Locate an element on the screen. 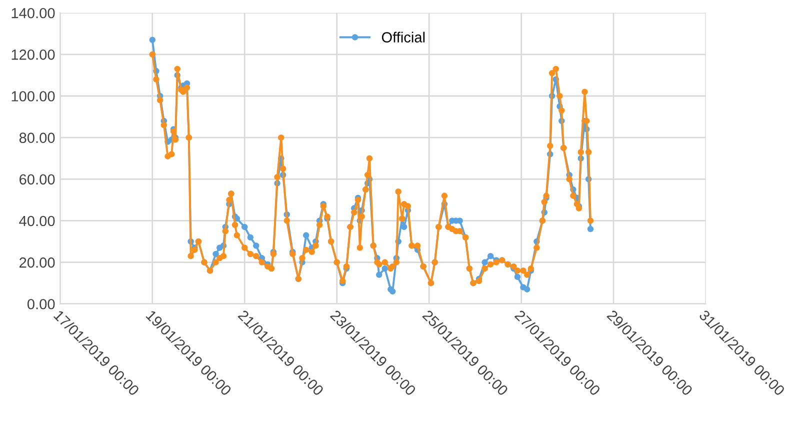 The image size is (802, 428). y-tick-label: 40.00 is located at coordinates (37, 221).